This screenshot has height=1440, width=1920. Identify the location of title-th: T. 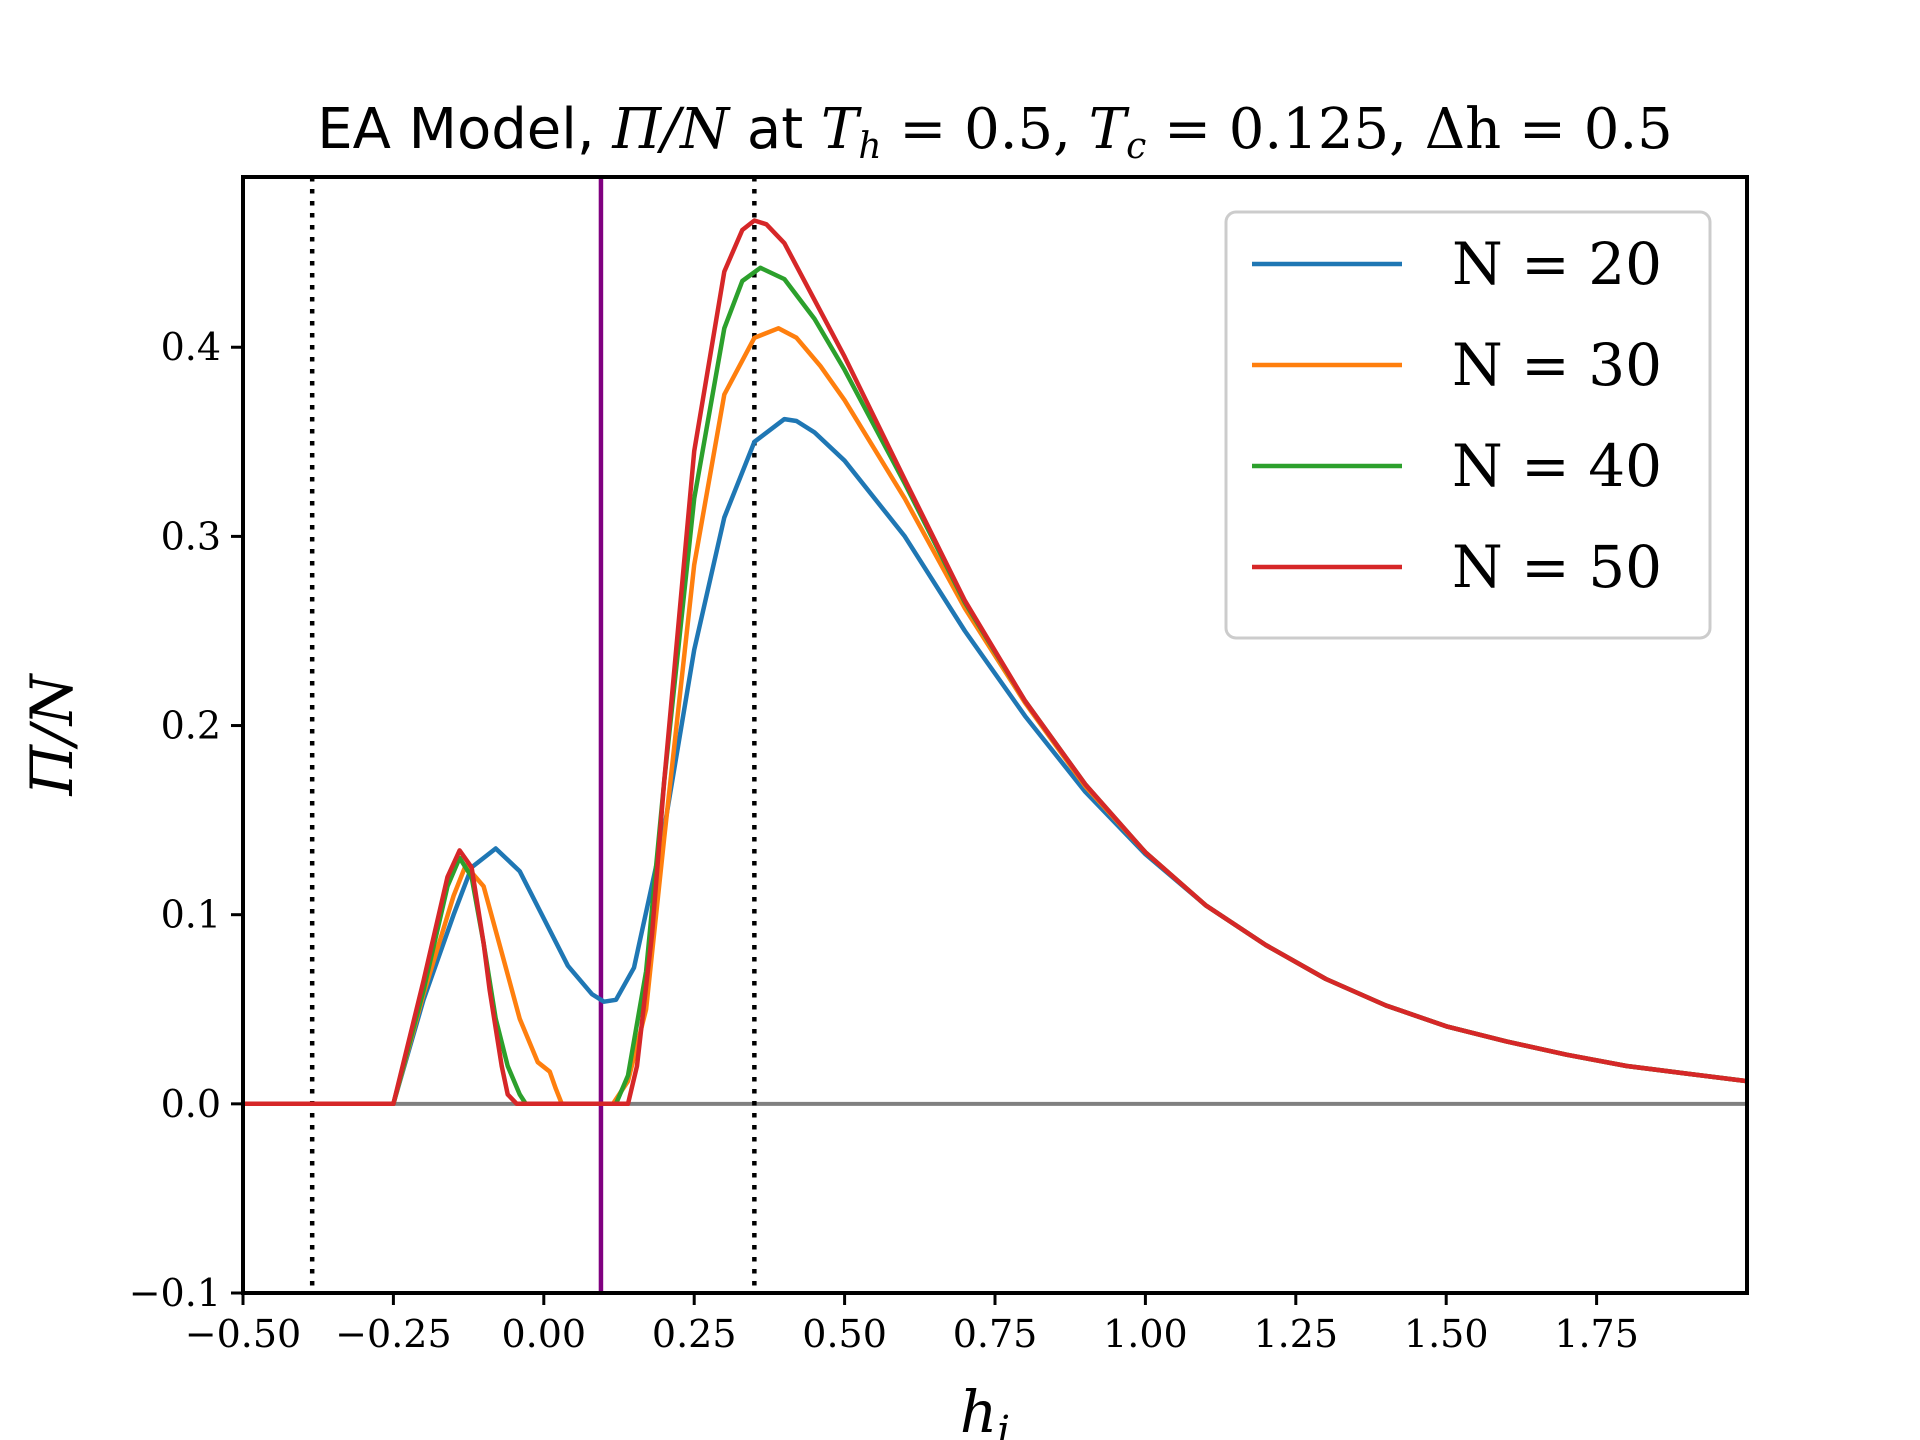
(841, 129).